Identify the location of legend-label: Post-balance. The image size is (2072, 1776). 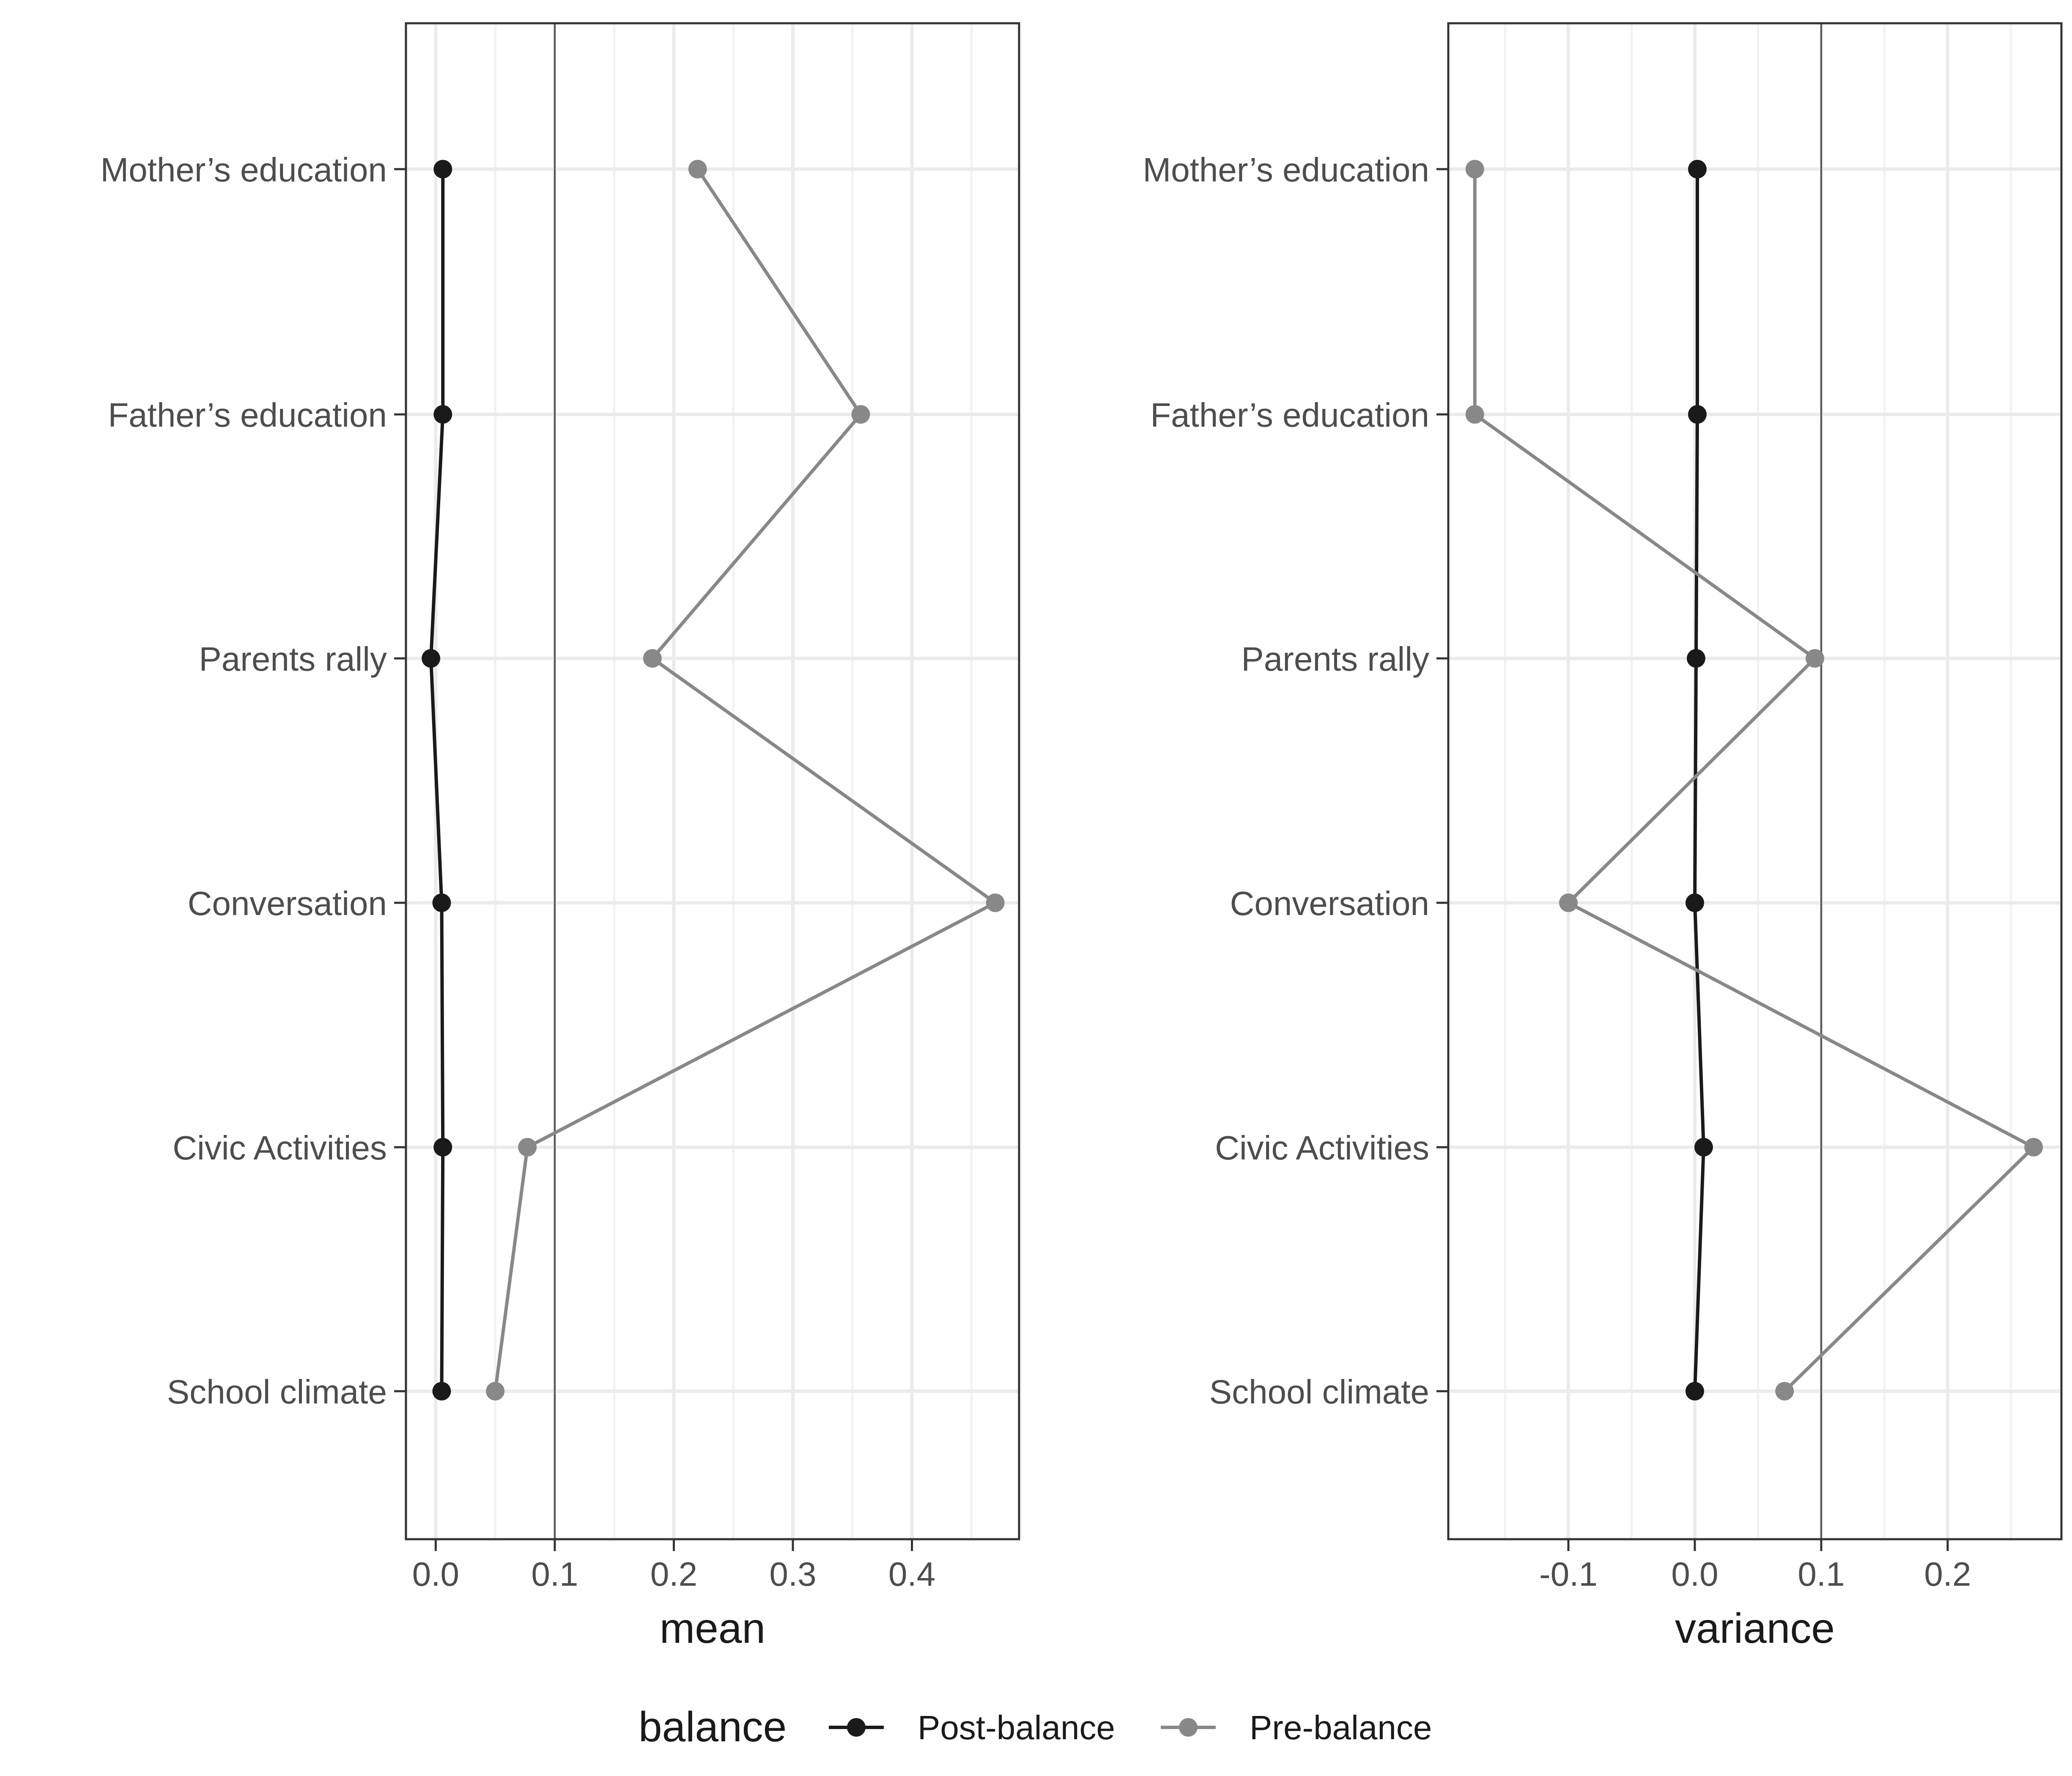
(1016, 1728).